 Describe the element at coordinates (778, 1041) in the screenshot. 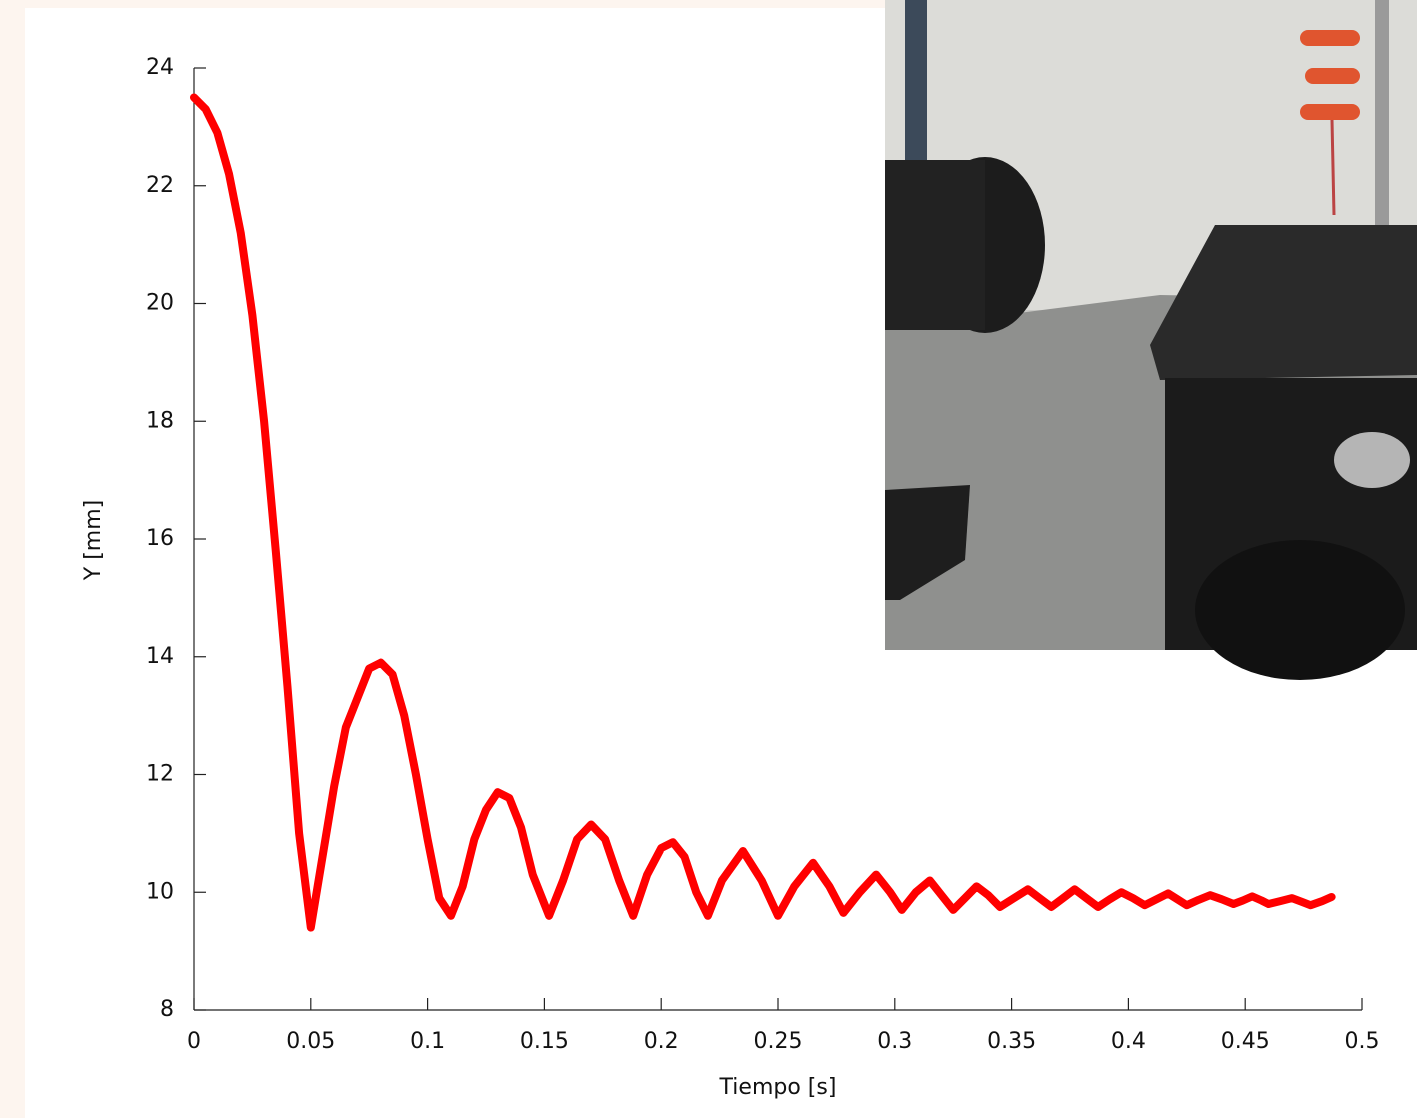

I see `x-tick-label: 0.25` at that location.